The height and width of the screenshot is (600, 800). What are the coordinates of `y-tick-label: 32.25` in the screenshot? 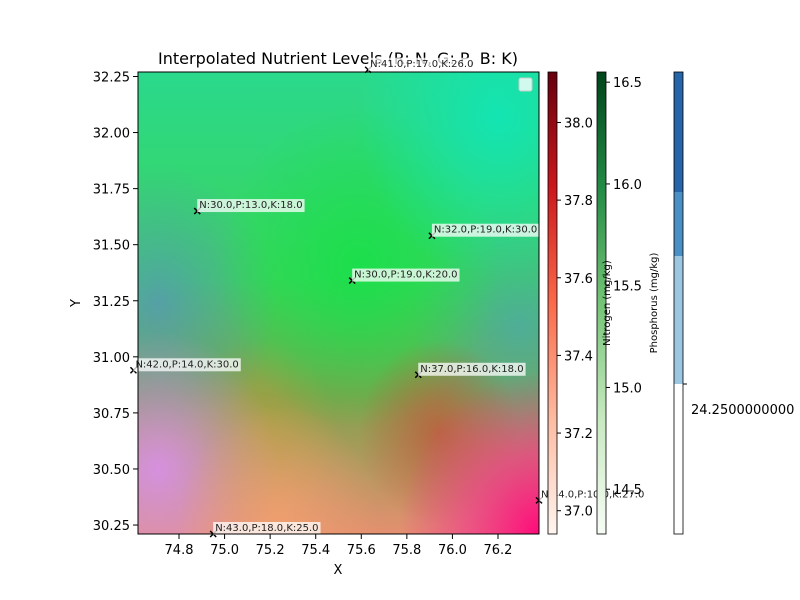 It's located at (111, 77).